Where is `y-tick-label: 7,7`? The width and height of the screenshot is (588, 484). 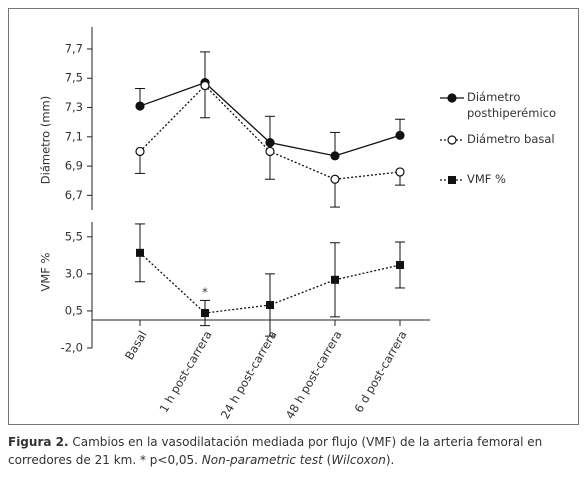 y-tick-label: 7,7 is located at coordinates (74, 48).